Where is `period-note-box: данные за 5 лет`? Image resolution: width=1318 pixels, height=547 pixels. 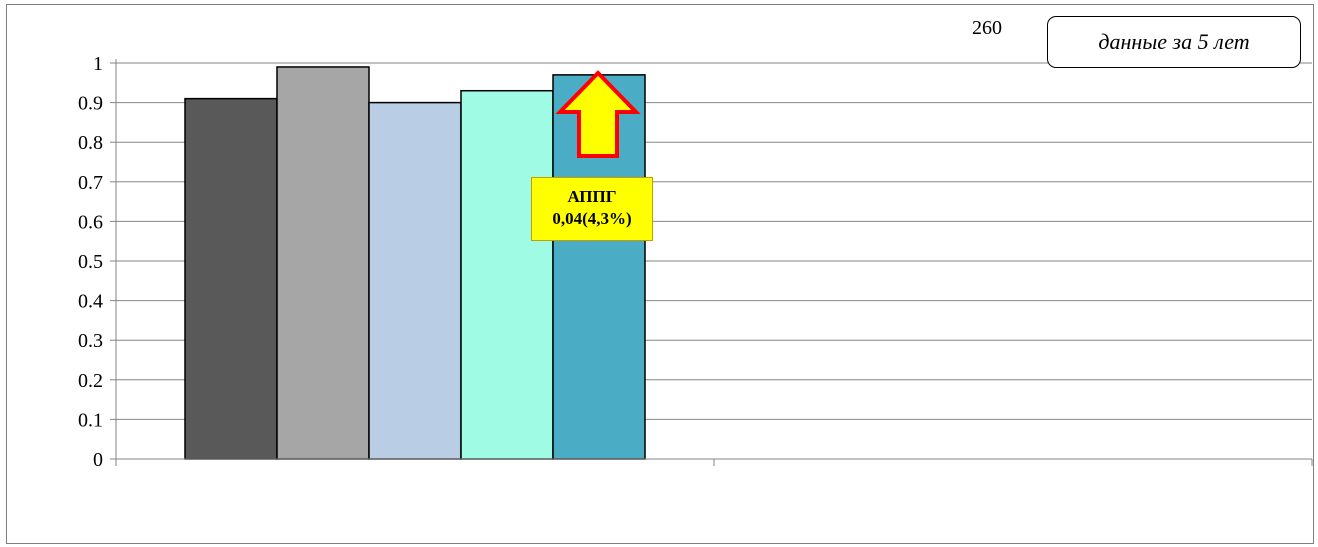 period-note-box: данные за 5 лет is located at coordinates (1174, 42).